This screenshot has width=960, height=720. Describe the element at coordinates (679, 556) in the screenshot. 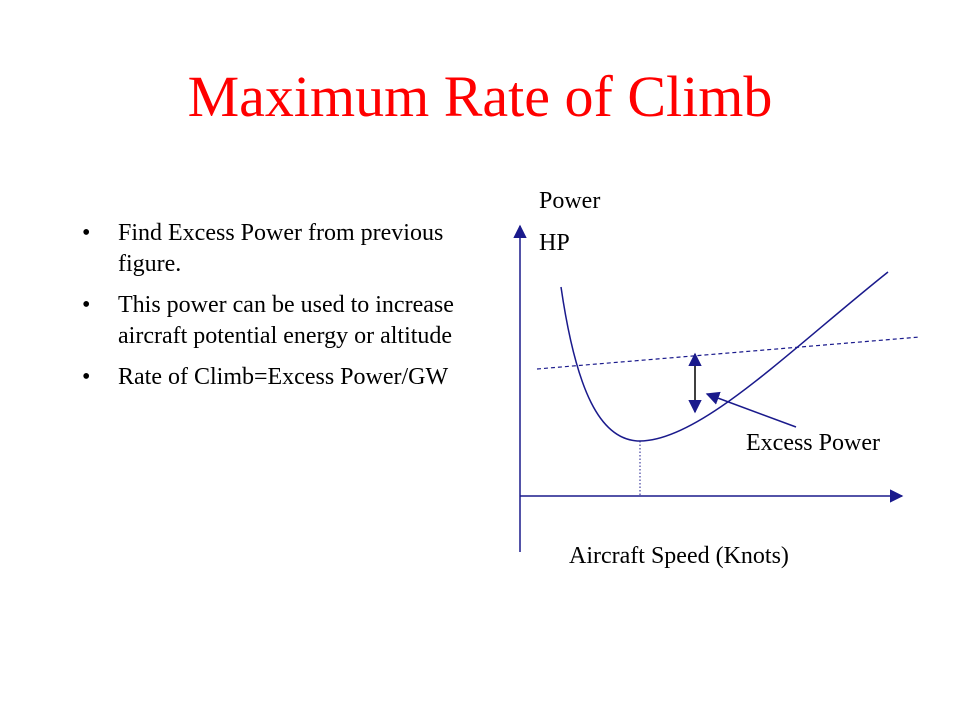

I see `x-axis-label: Aircraft Speed (Knots)` at that location.